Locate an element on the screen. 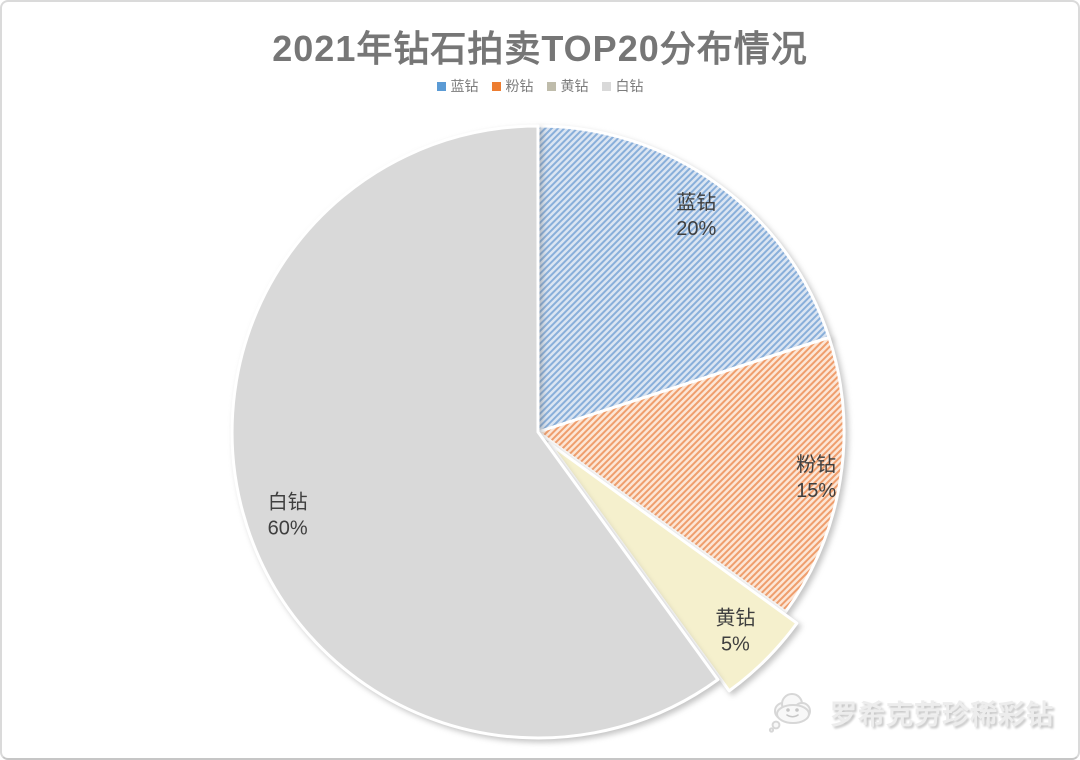 The width and height of the screenshot is (1080, 760). legend-item-粉钻: 粉钻 is located at coordinates (512, 86).